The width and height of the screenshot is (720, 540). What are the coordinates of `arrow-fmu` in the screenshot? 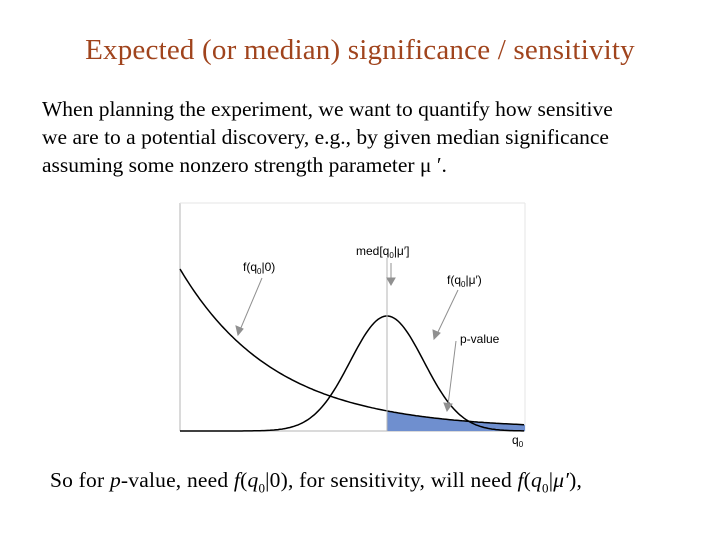 It's located at (447, 312).